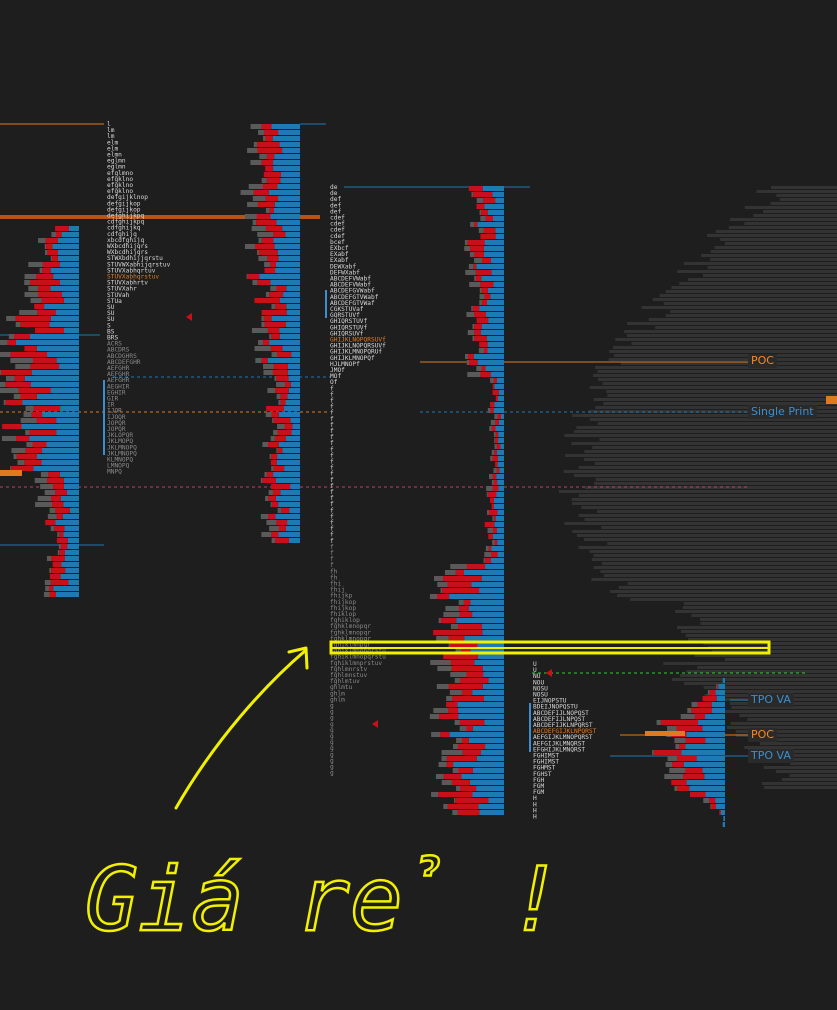 Image resolution: width=837 pixels, height=1010 pixels. Describe the element at coordinates (111, 130) in the screenshot. I see `tpo-row: lm` at that location.